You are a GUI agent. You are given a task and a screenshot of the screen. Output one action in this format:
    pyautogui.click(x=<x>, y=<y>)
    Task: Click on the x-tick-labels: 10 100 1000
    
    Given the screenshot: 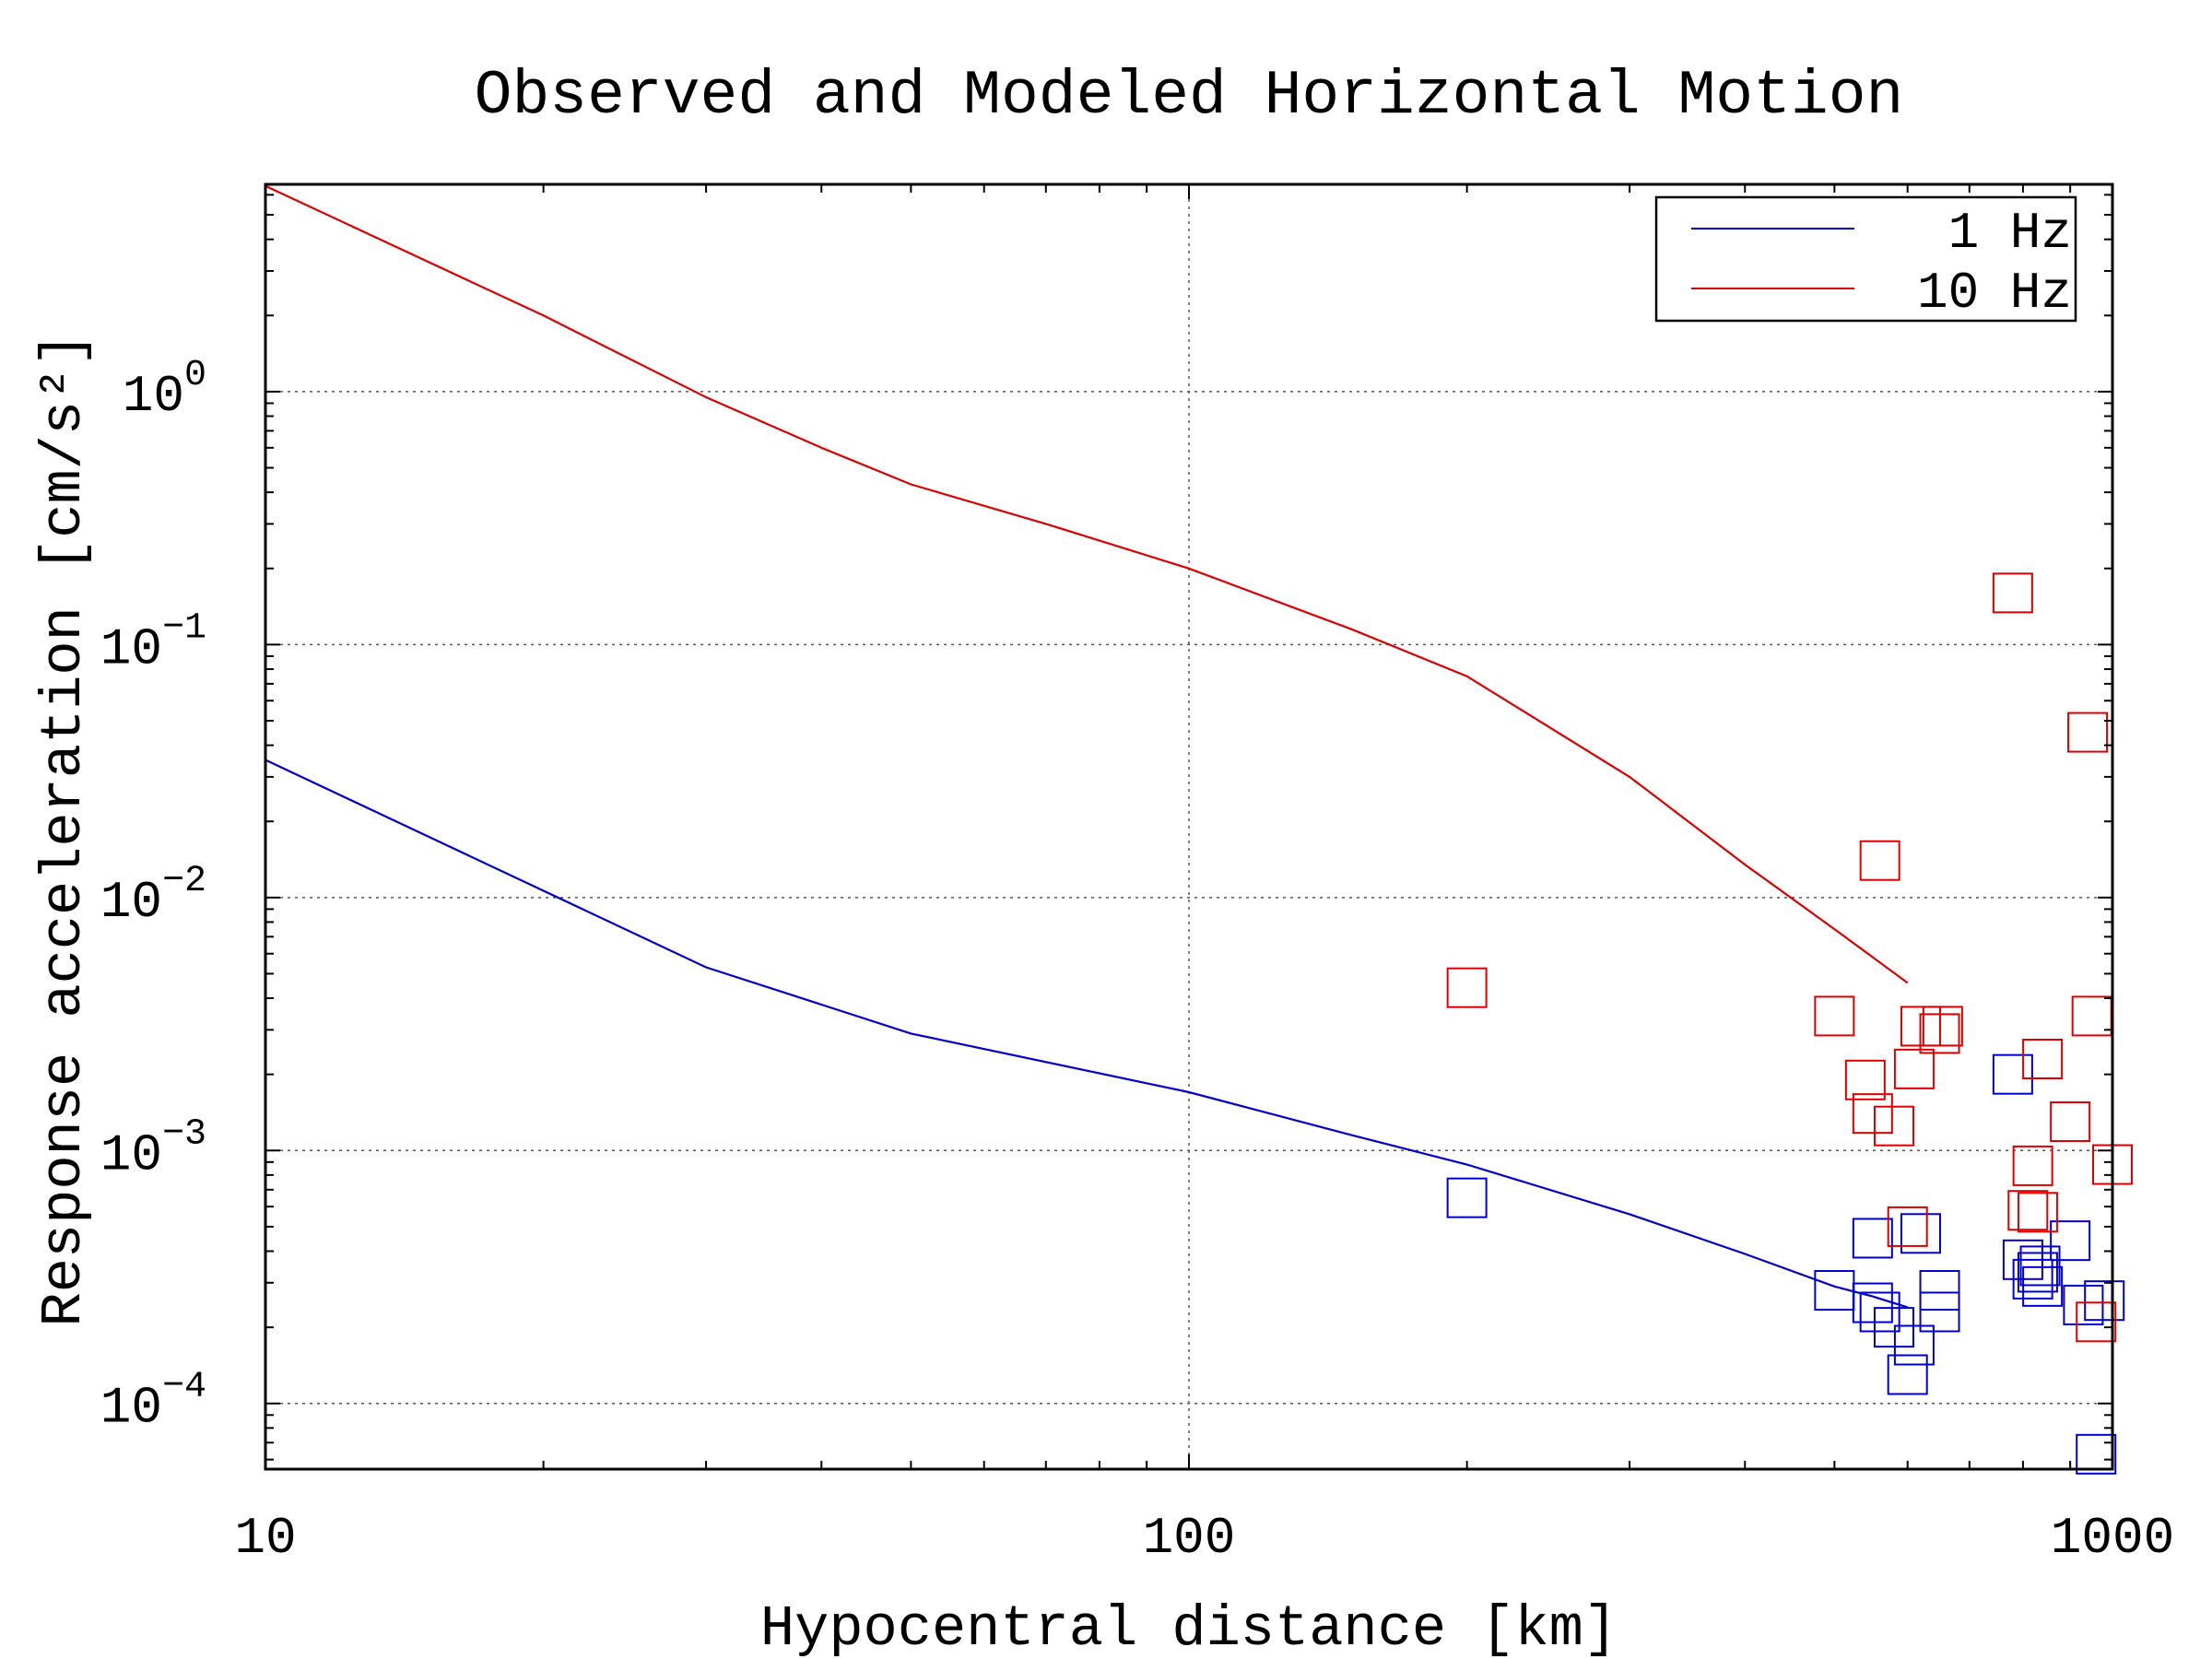 What is the action you would take?
    pyautogui.click(x=1204, y=1538)
    